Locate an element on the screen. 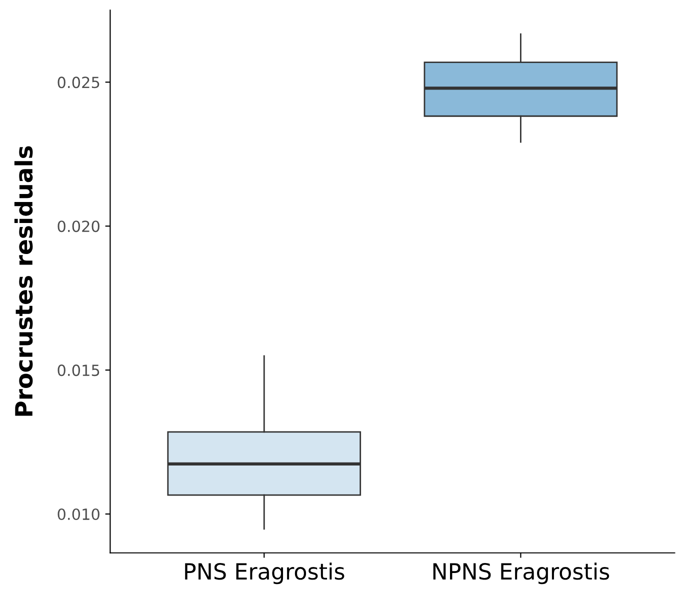  x-tick-label: NPNS Eragrostis is located at coordinates (521, 573).